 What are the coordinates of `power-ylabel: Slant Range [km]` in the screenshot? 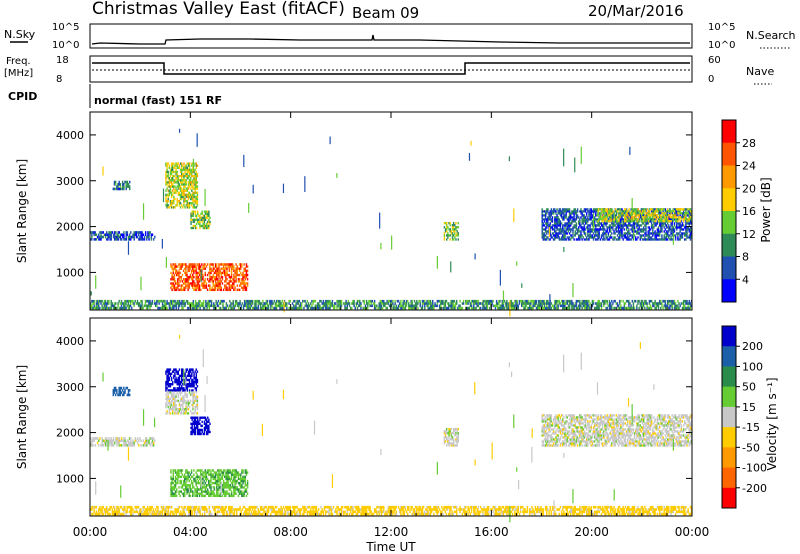 It's located at (22, 211).